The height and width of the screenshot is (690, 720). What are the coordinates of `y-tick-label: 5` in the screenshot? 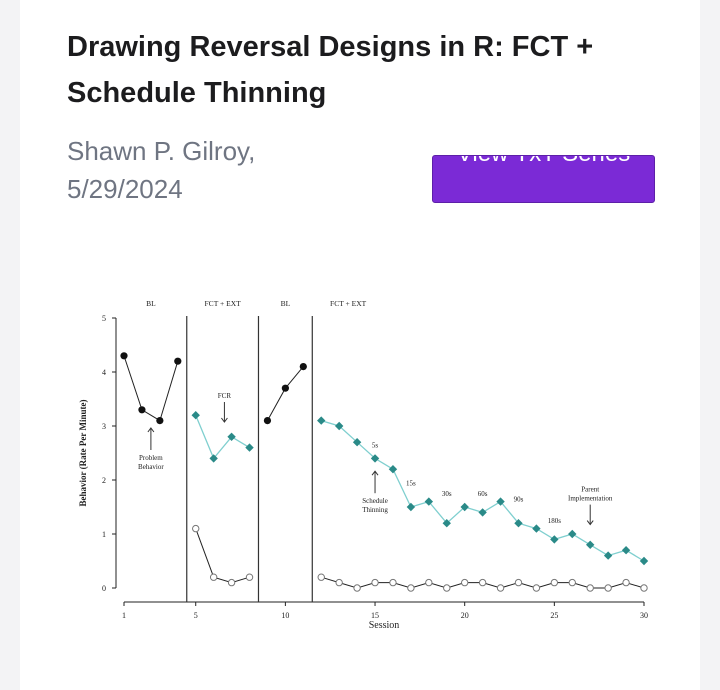 It's located at (104, 318).